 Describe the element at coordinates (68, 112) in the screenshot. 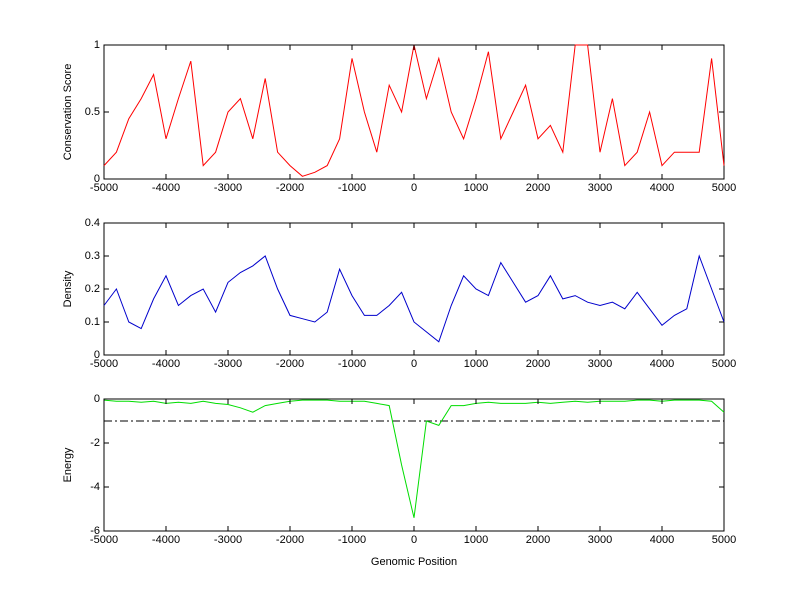

I see `y-axis-label: Conservation Score` at that location.